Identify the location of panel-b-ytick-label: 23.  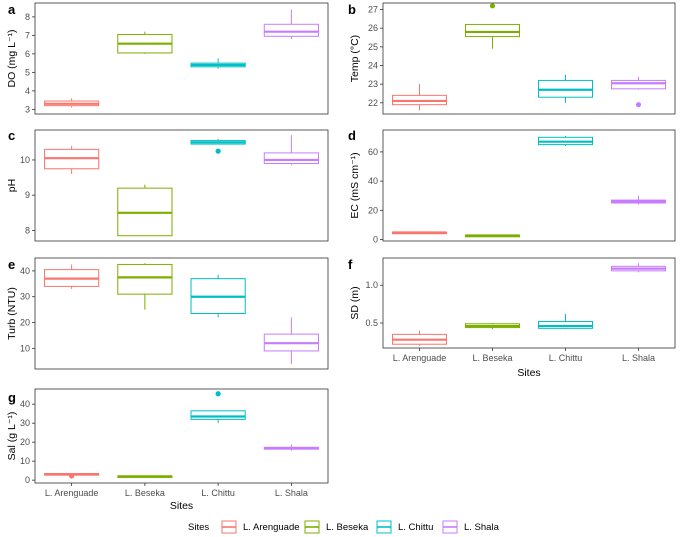
(373, 84).